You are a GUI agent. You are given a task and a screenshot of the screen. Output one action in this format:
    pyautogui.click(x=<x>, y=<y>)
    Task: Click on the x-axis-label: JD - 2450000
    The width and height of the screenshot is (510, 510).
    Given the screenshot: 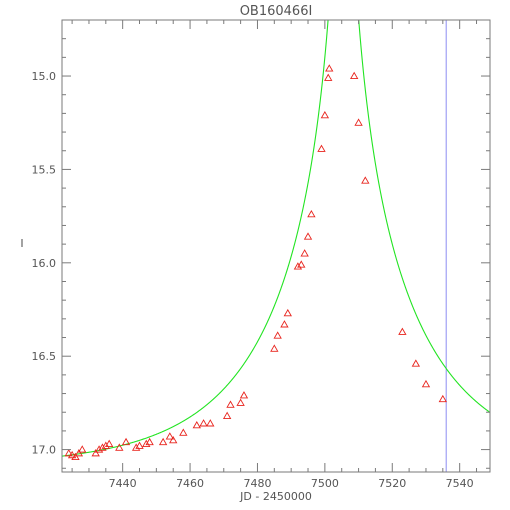 What is the action you would take?
    pyautogui.click(x=275, y=496)
    